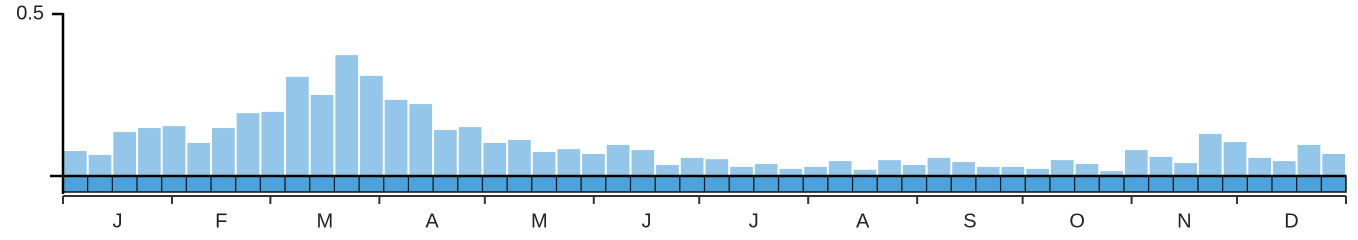 The image size is (1358, 240). Describe the element at coordinates (969, 221) in the screenshot. I see `month-label: S` at that location.